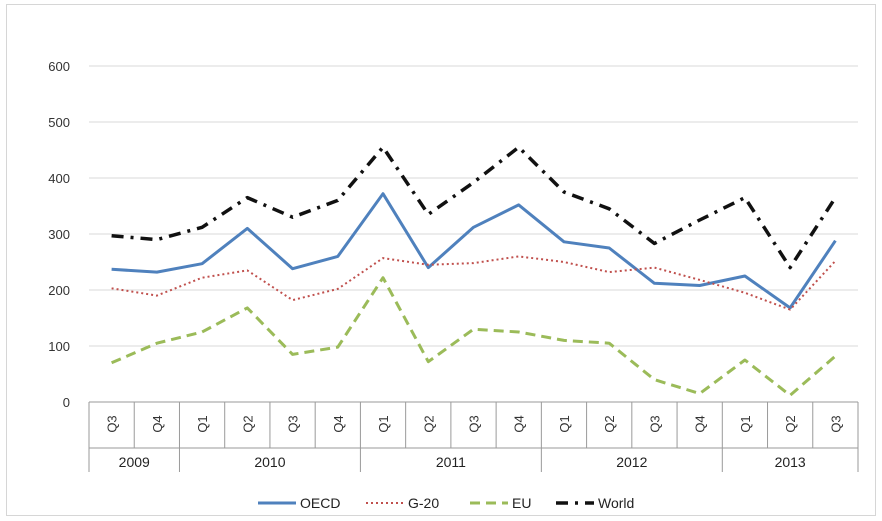  Describe the element at coordinates (423, 503) in the screenshot. I see `legend-label: G-20` at that location.